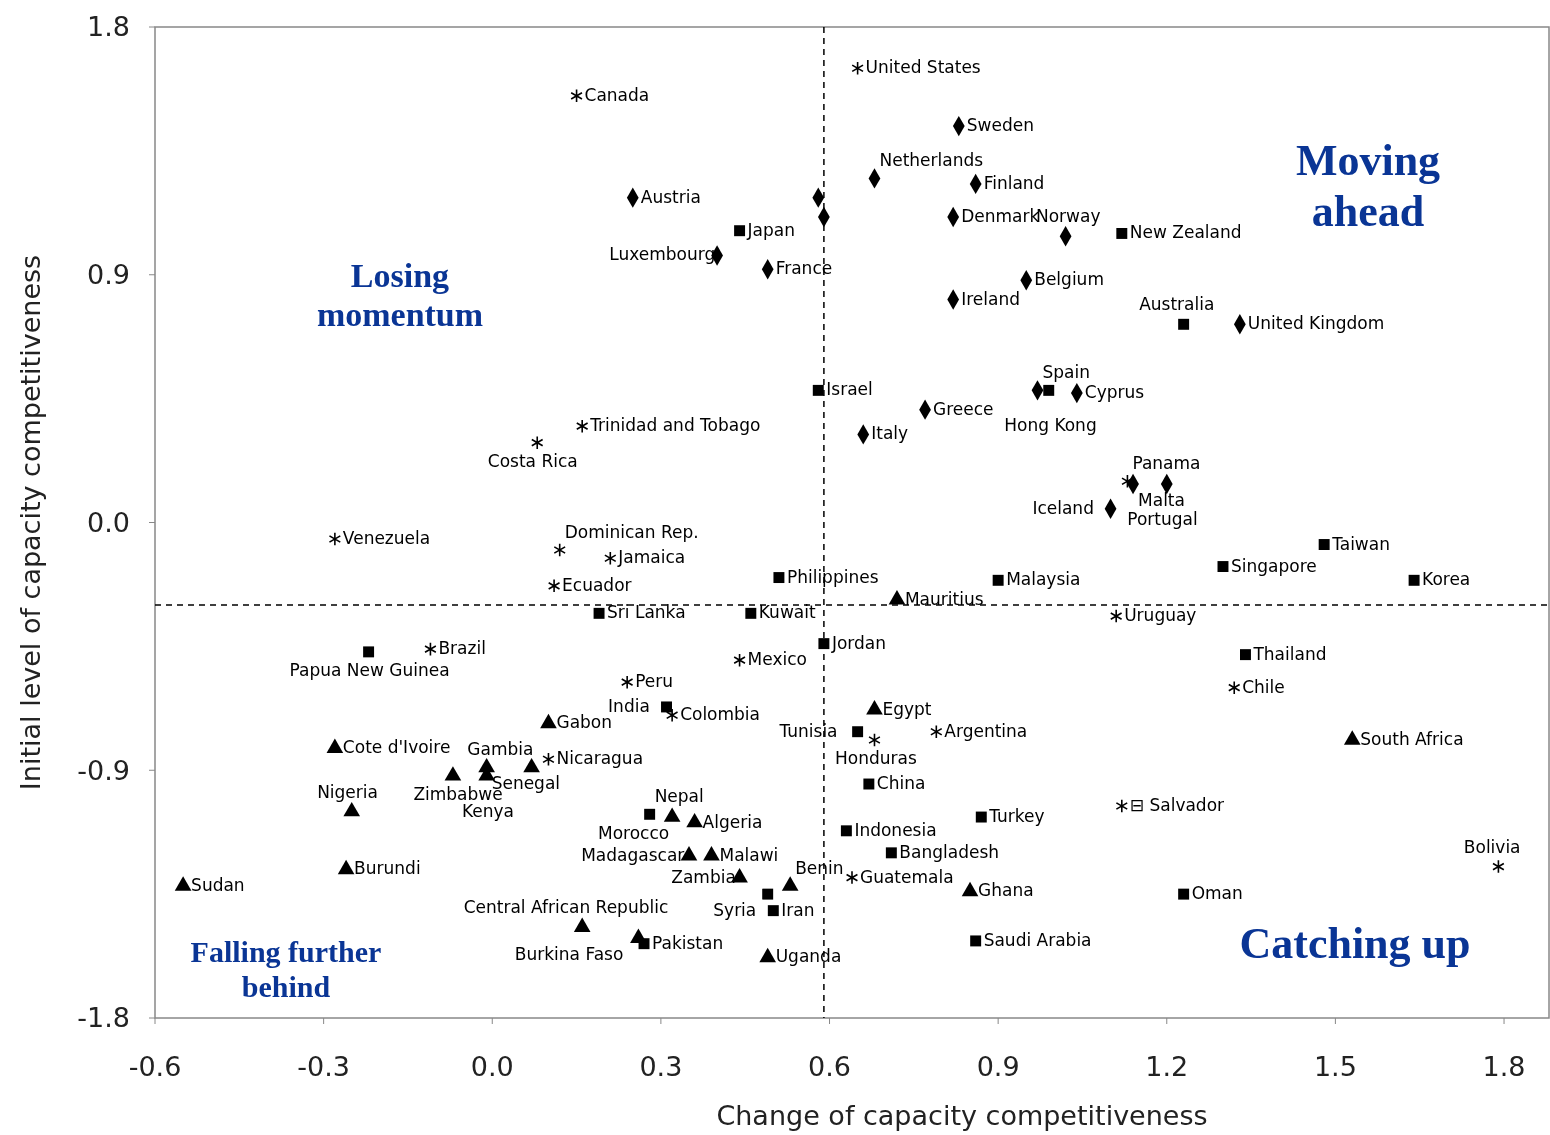  Describe the element at coordinates (633, 833) in the screenshot. I see `annotation: Morocco` at that location.